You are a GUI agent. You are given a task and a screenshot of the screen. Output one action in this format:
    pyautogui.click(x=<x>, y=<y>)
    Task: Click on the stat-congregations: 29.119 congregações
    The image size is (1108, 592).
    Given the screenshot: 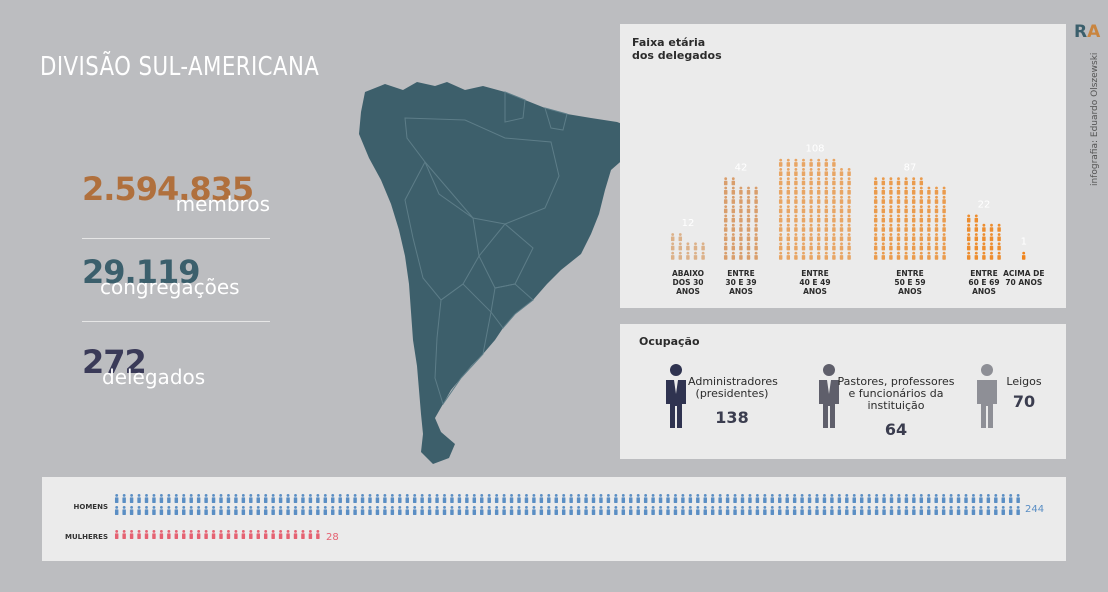 What is the action you would take?
    pyautogui.click(x=176, y=276)
    